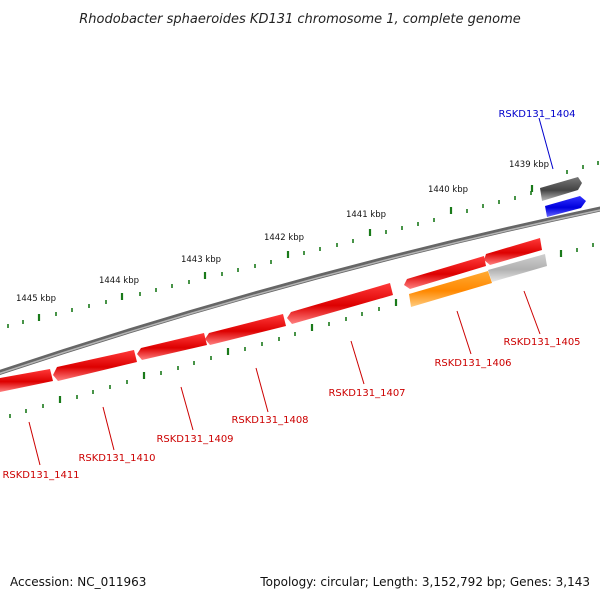  What do you see at coordinates (529, 165) in the screenshot?
I see `scale-label-1439: 1439 kbp` at bounding box center [529, 165].